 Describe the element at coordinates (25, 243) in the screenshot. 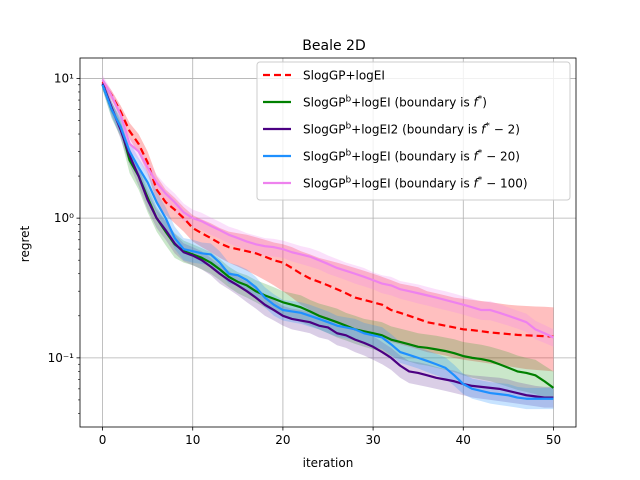

I see `y-axis-label: regret` at that location.